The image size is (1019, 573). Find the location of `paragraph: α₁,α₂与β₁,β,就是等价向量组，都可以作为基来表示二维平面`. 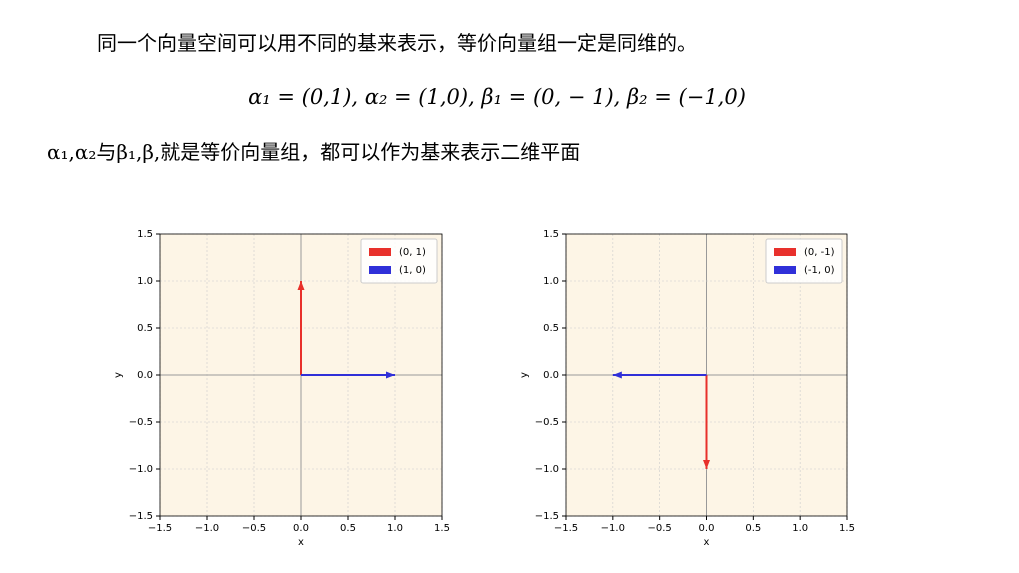

paragraph: α₁,α₂与β₁,β,就是等价向量组，都可以作为基来表示二维平面 is located at coordinates (313, 152).